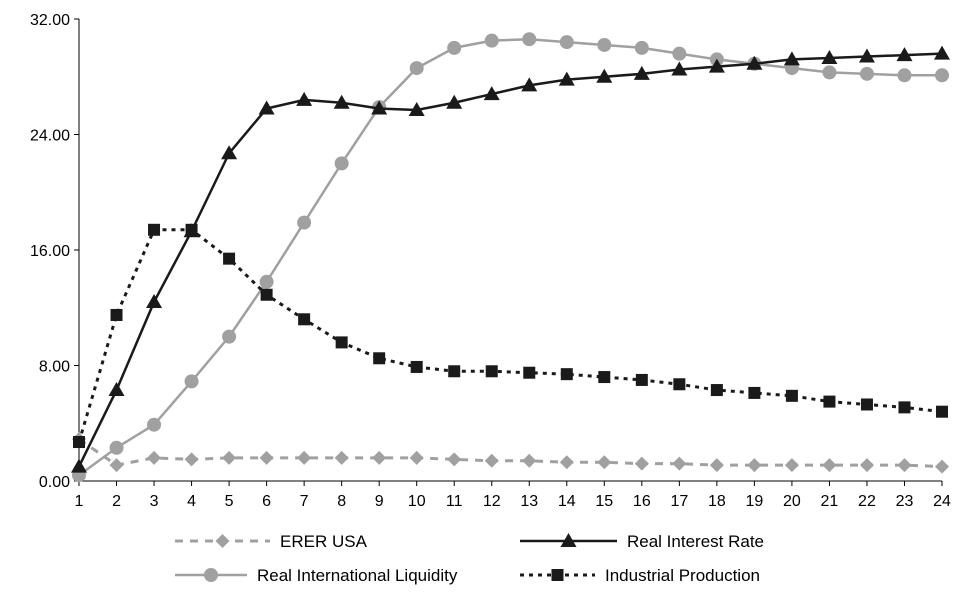  Describe the element at coordinates (604, 501) in the screenshot. I see `x-tick-label: 15` at that location.